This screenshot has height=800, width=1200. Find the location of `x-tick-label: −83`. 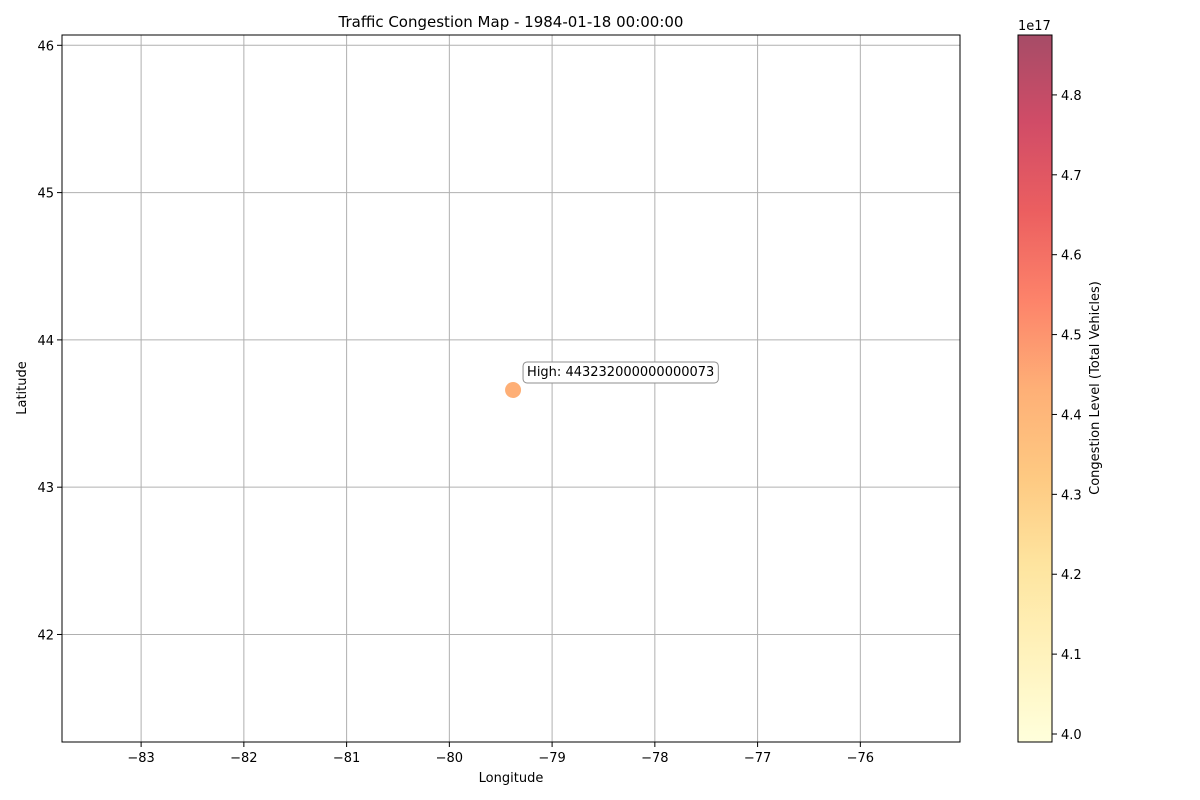

x-tick-label: −83 is located at coordinates (140, 758).